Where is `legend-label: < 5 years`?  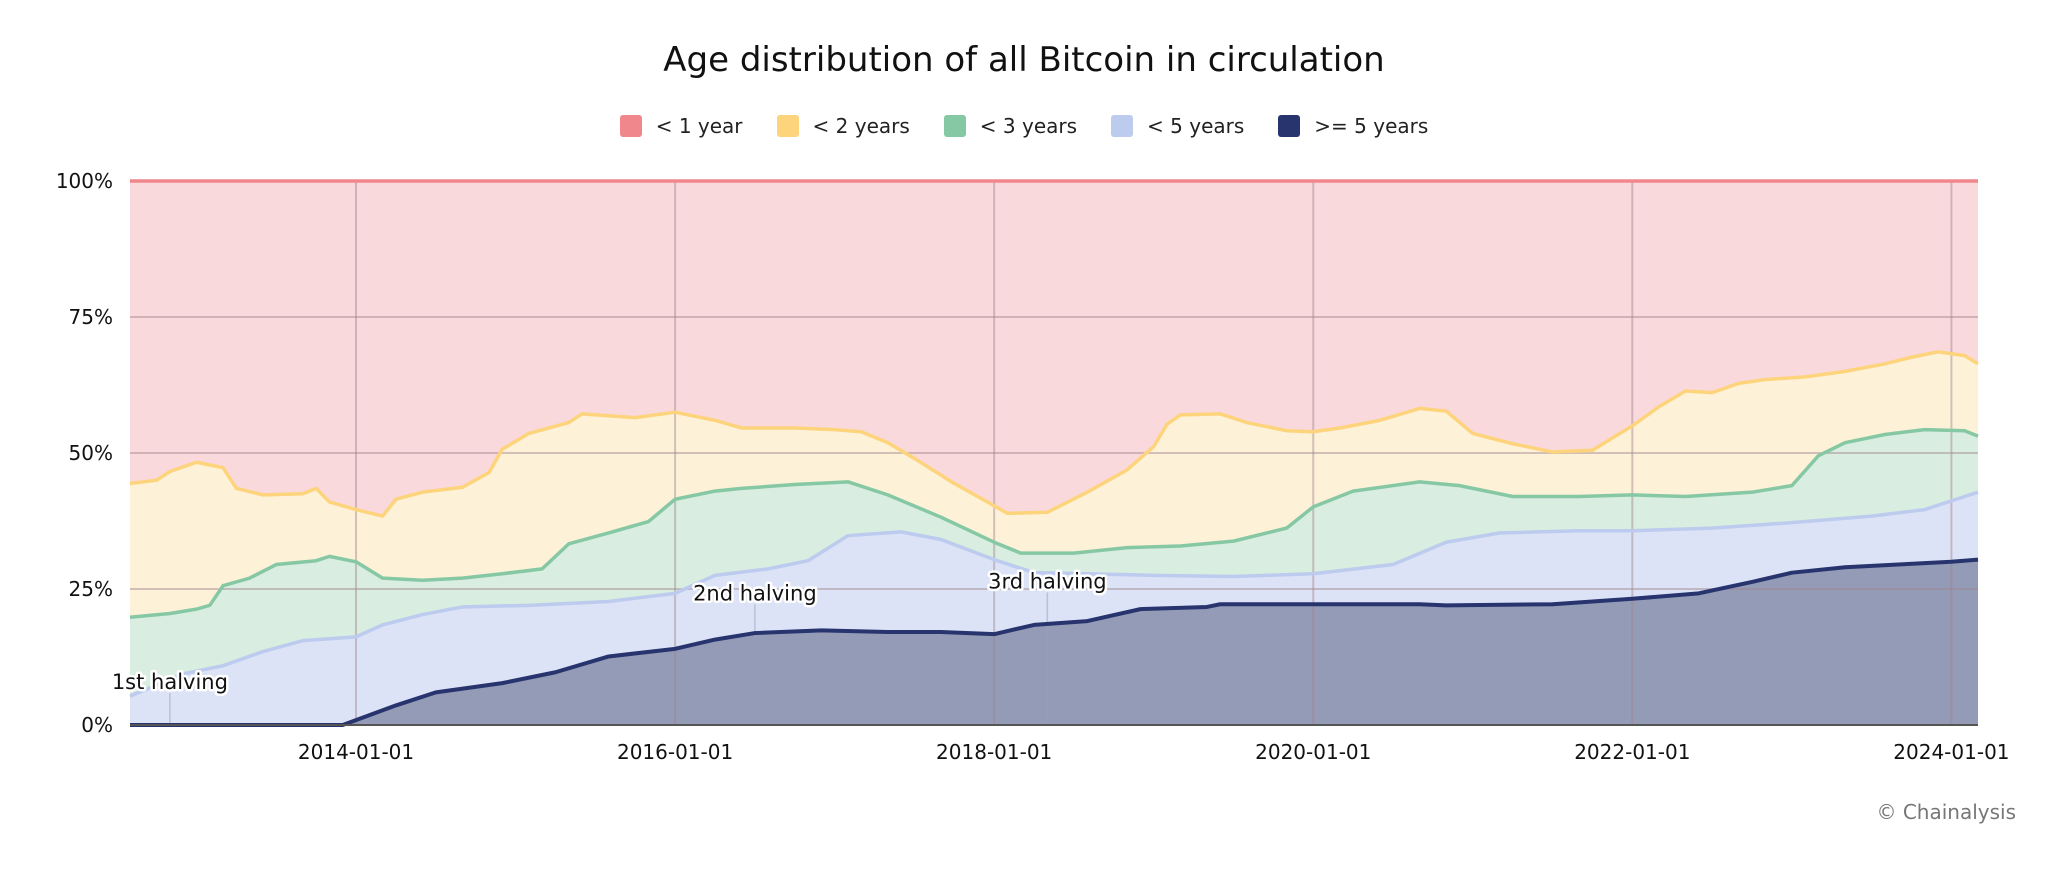 legend-label: < 5 years is located at coordinates (1196, 126).